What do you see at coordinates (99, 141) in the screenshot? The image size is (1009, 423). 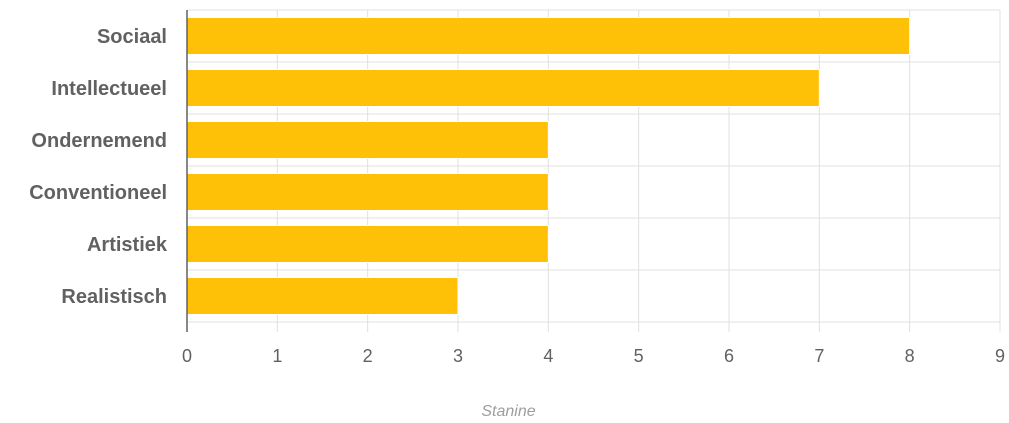 I see `category-label: Ondernemend` at bounding box center [99, 141].